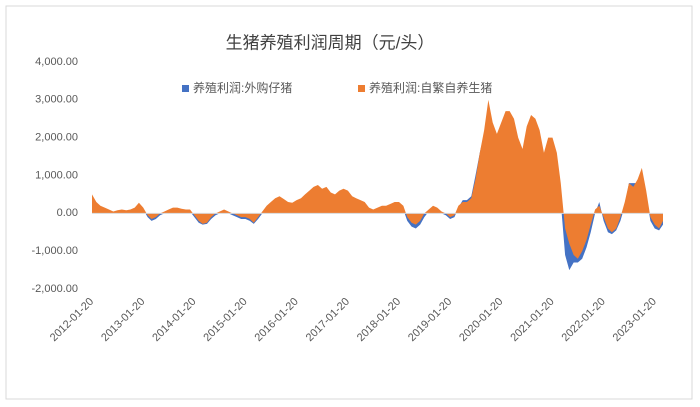 This screenshot has width=700, height=407. Describe the element at coordinates (56, 175) in the screenshot. I see `y-tick-label: 1,000.00` at that location.